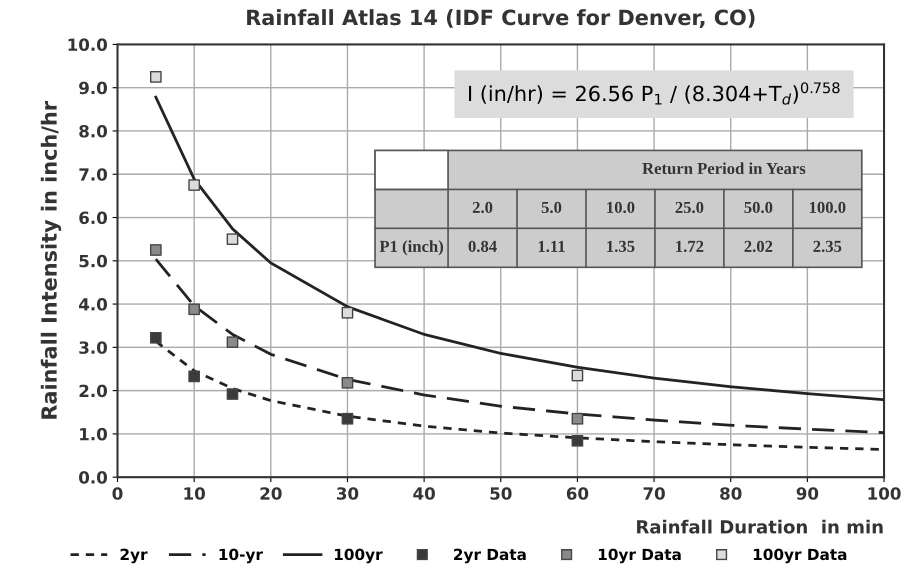 Image resolution: width=918 pixels, height=577 pixels. Describe the element at coordinates (93, 347) in the screenshot. I see `y-tick-label: 3.0` at that location.